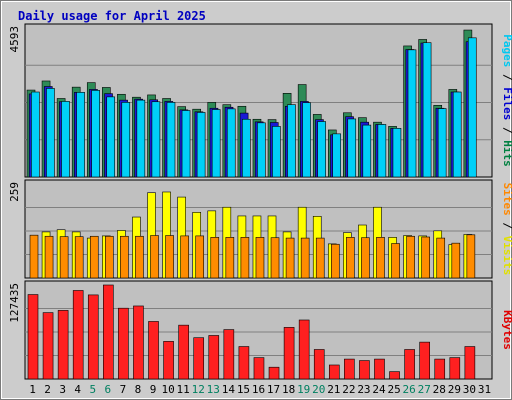 The width and height of the screenshot is (512, 400). I want to click on x-tick-label: 28, so click(439, 389).